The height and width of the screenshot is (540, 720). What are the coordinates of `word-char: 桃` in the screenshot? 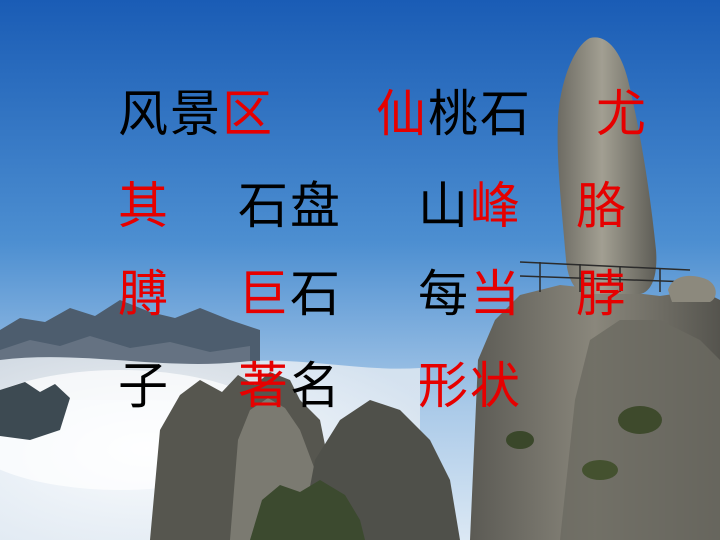 It's located at (454, 114).